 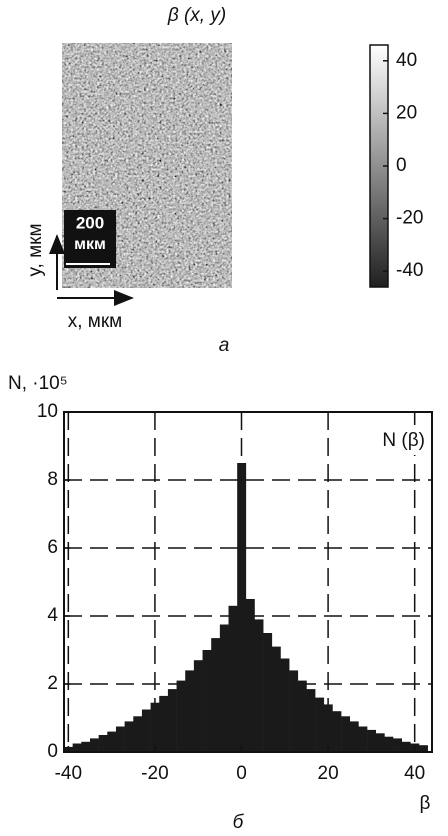 I want to click on y-axis-label: N, ·10⁵, so click(x=38, y=383).